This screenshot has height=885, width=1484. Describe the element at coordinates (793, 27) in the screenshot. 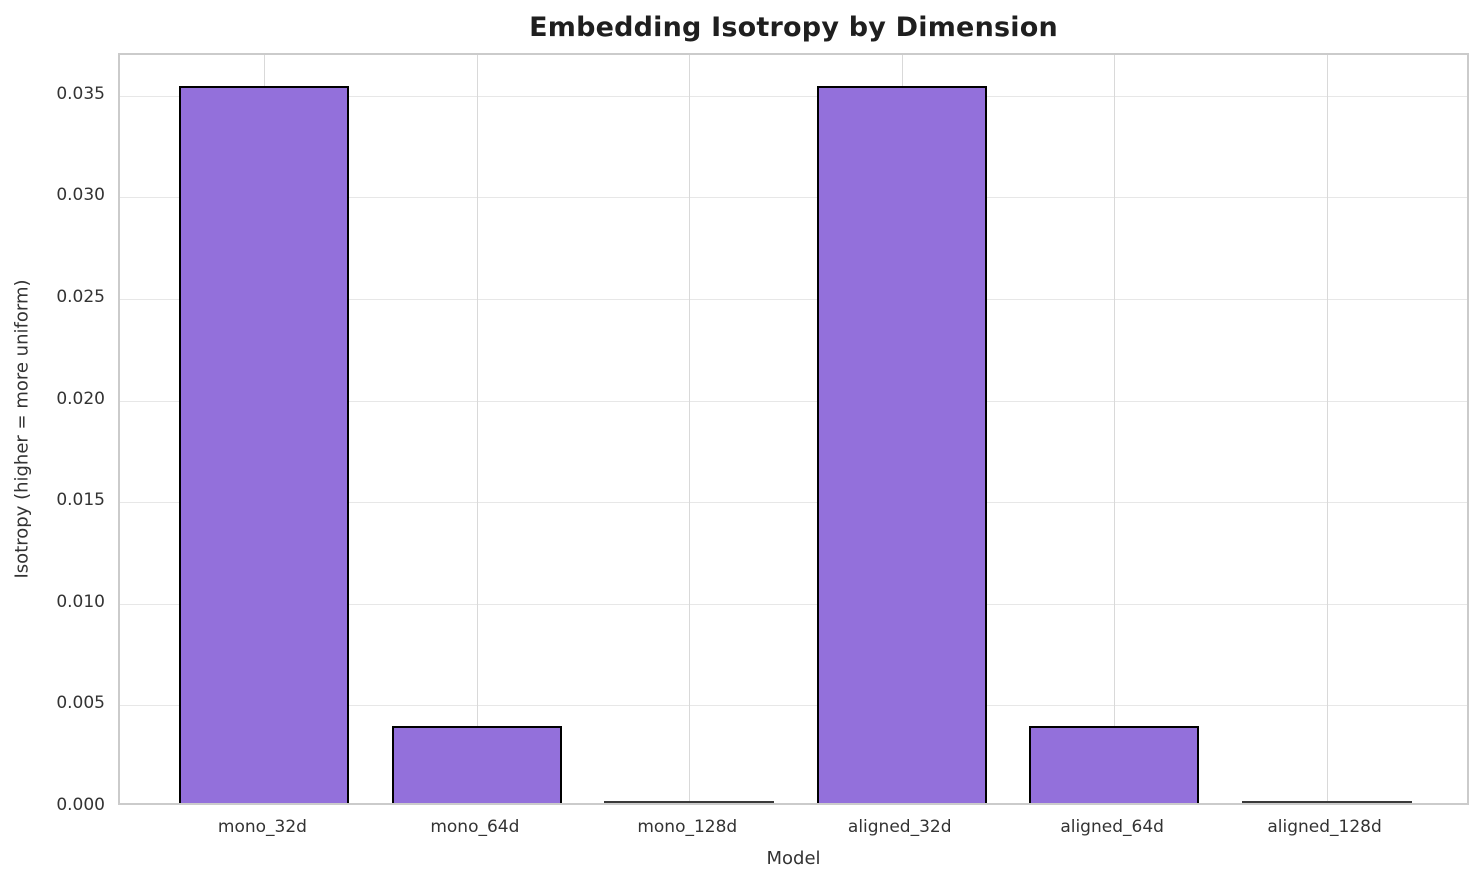

I see `chart-title: Embedding Isotropy by Dimension` at that location.